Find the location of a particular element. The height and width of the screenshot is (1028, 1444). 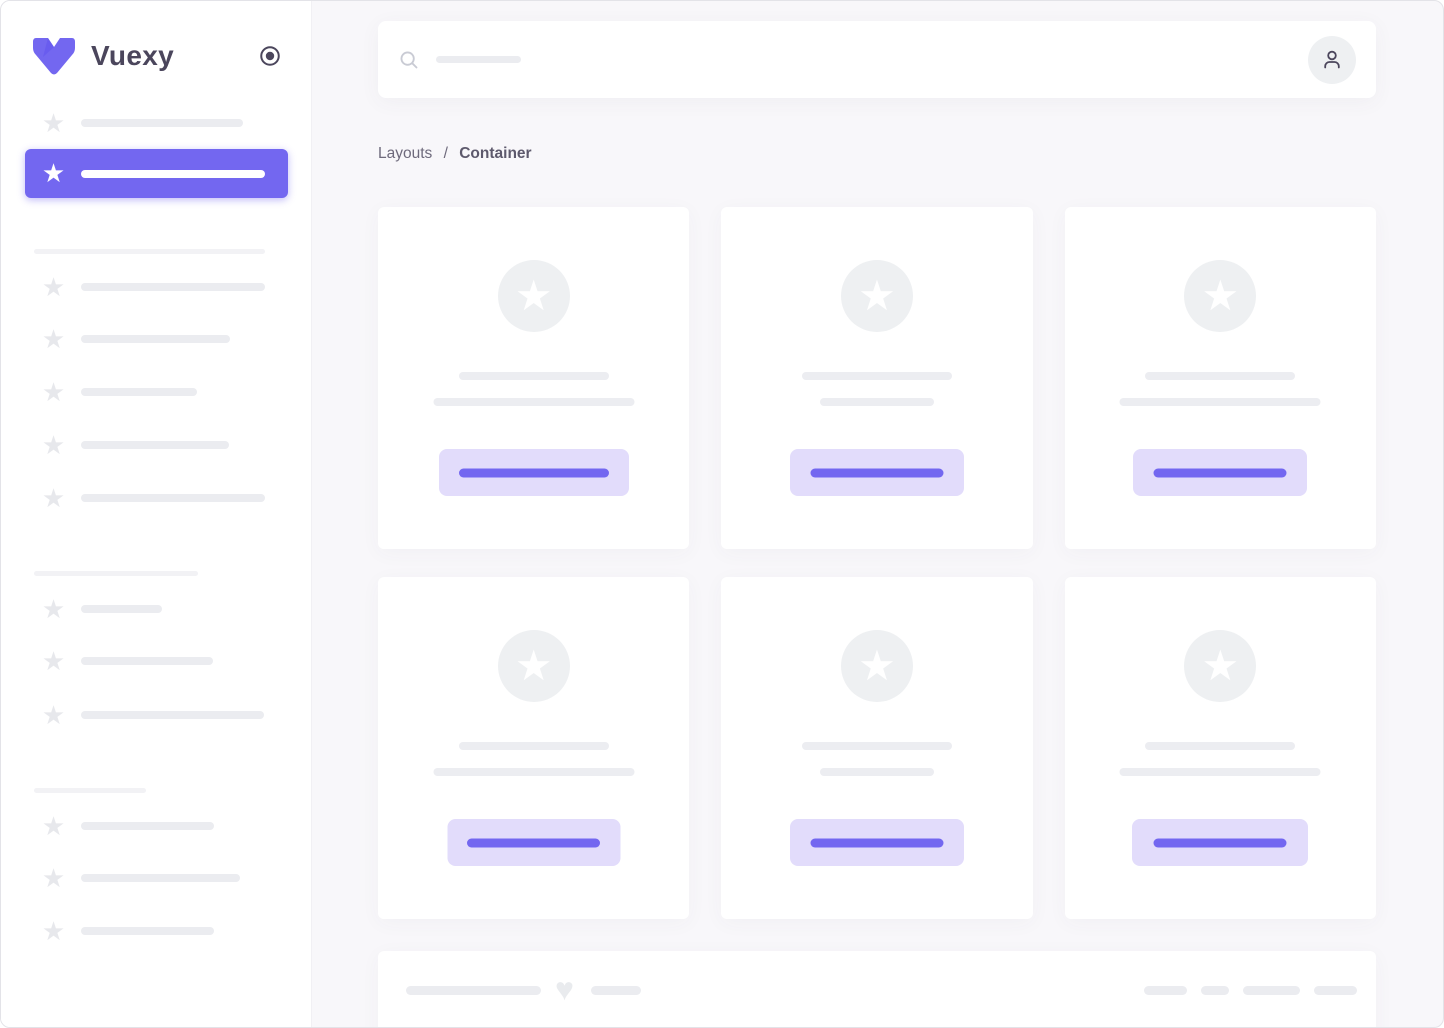

user-avatar-button is located at coordinates (1332, 59).